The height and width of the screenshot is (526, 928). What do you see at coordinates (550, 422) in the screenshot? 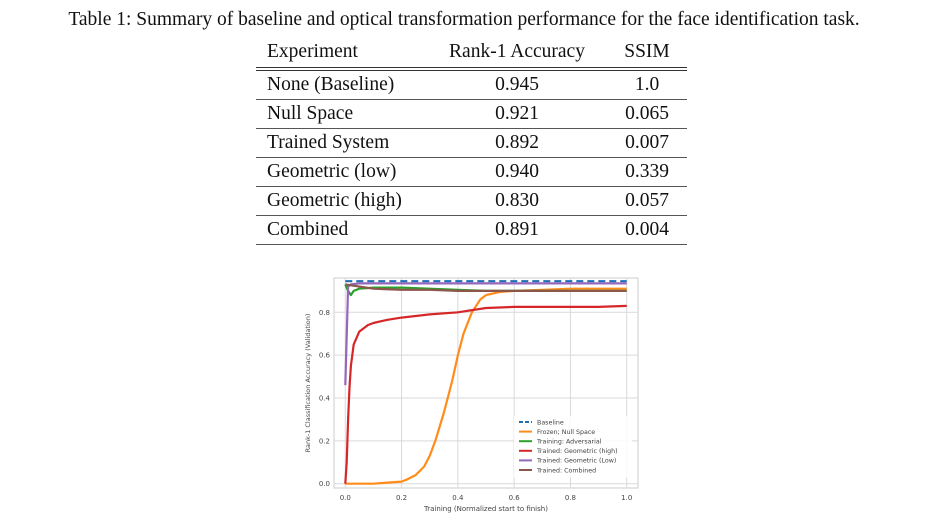
I see `legend-label: Baseline` at bounding box center [550, 422].